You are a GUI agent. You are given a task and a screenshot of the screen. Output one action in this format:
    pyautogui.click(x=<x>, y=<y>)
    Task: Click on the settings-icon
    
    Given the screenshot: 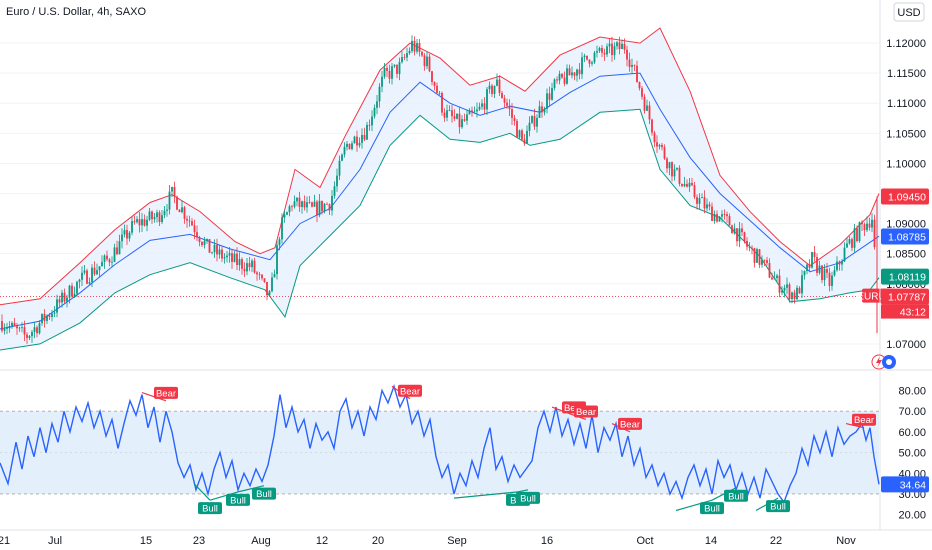 What is the action you would take?
    pyautogui.click(x=889, y=362)
    